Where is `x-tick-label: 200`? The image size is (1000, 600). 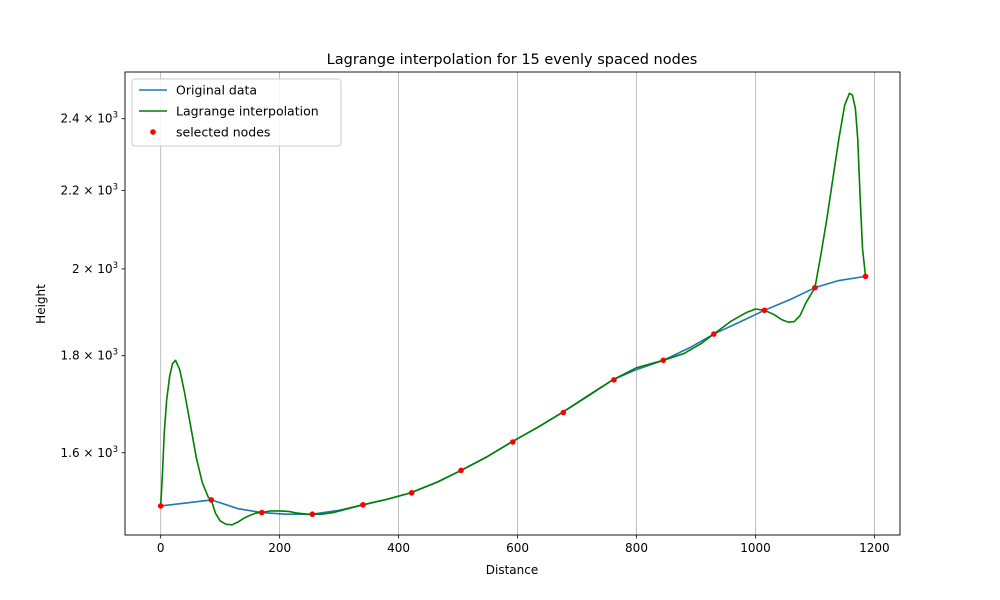 x-tick-label: 200 is located at coordinates (279, 548).